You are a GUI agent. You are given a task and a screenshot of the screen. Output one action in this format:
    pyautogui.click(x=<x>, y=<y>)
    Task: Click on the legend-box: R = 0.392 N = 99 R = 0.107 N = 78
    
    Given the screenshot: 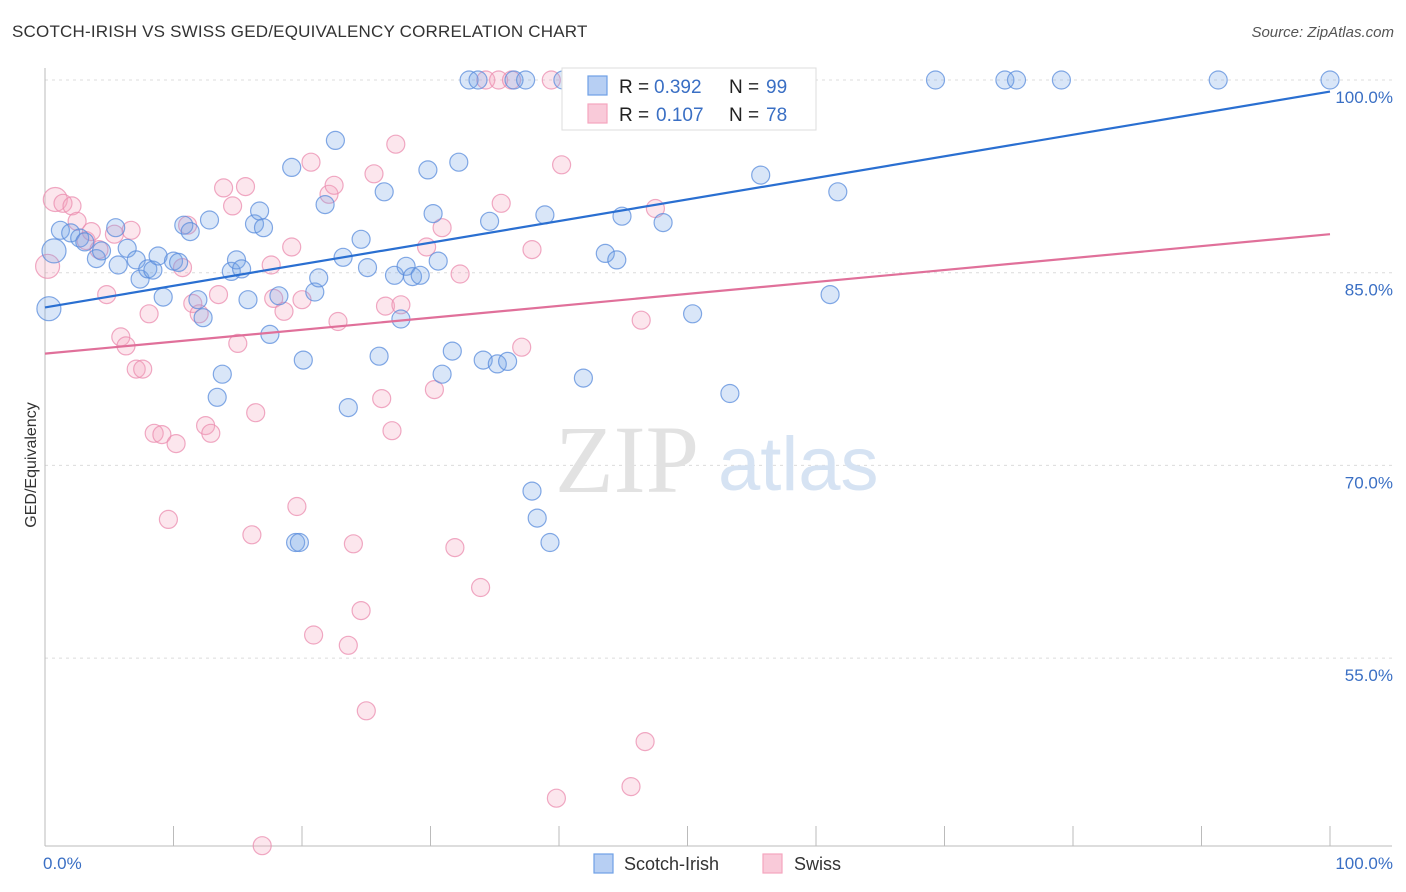 What is the action you would take?
    pyautogui.click(x=689, y=99)
    